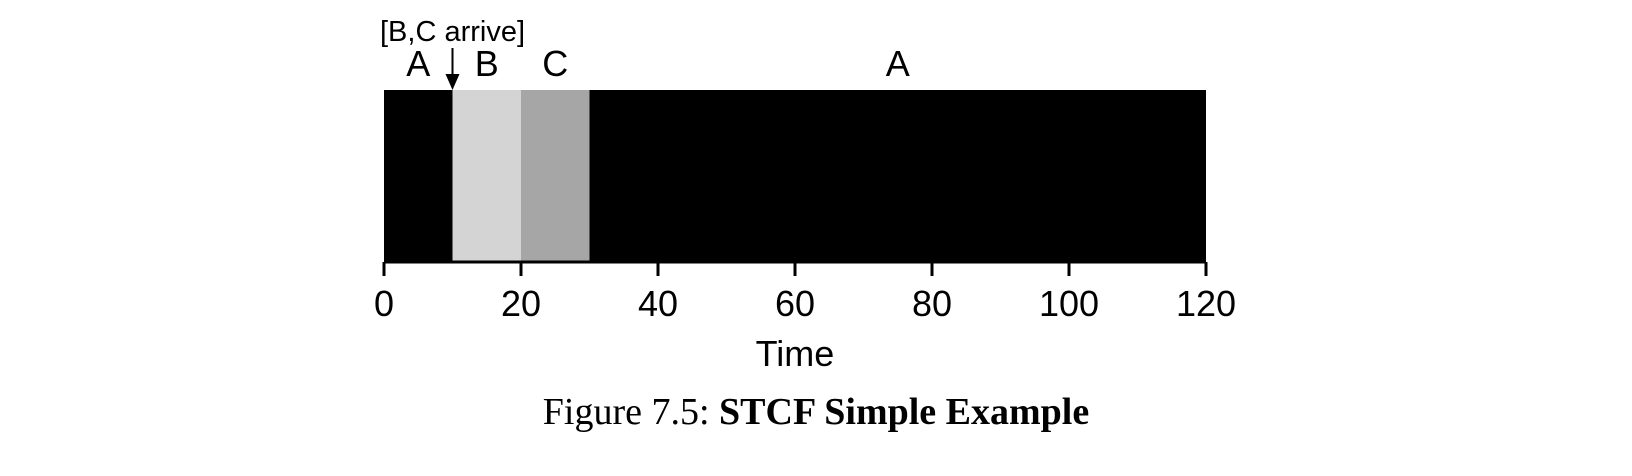 Image resolution: width=1632 pixels, height=476 pixels. What do you see at coordinates (418, 63) in the screenshot?
I see `segment-label-1: A` at bounding box center [418, 63].